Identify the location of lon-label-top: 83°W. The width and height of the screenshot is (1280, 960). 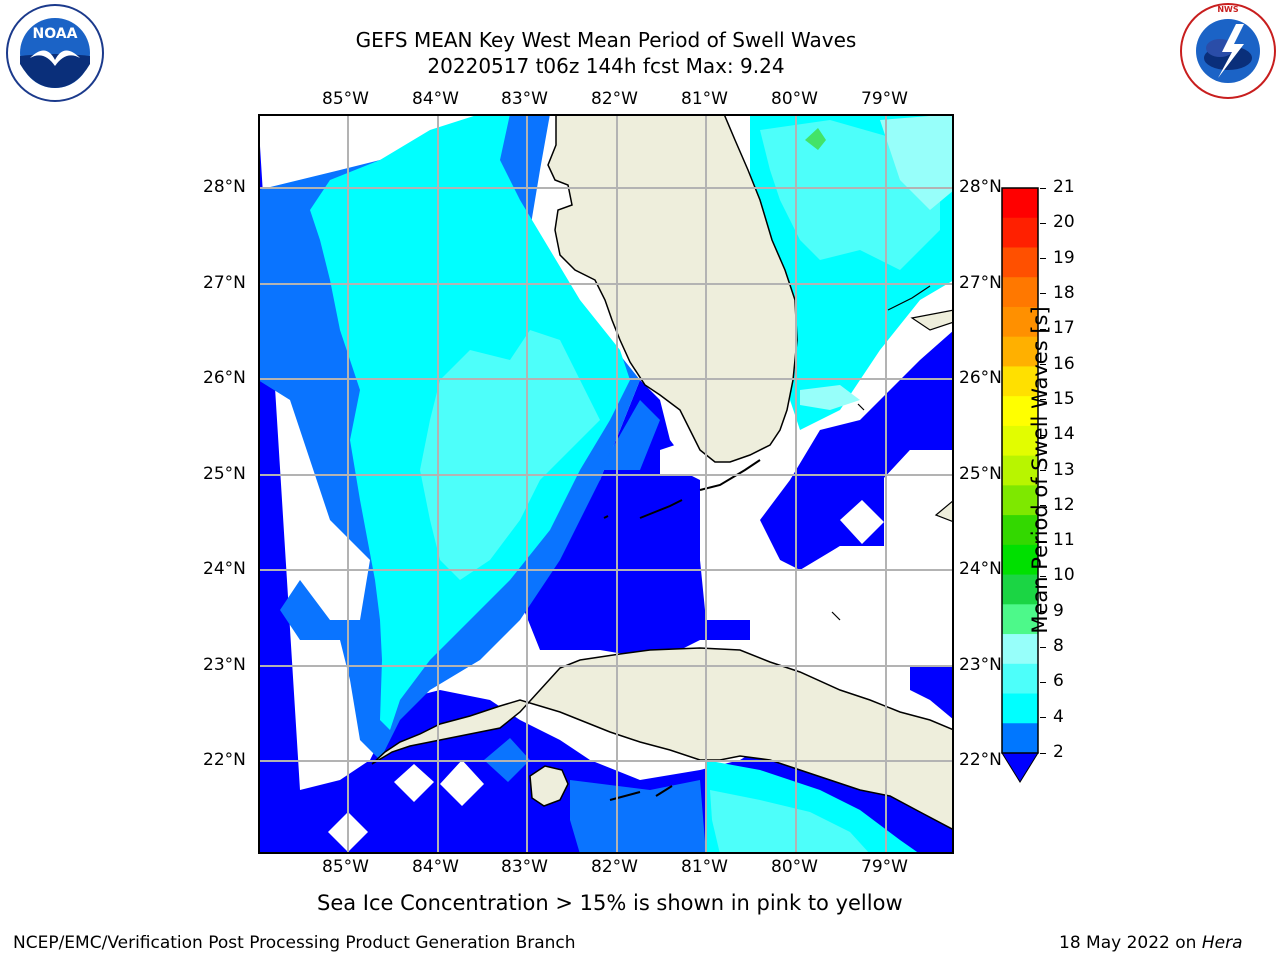
(524, 99).